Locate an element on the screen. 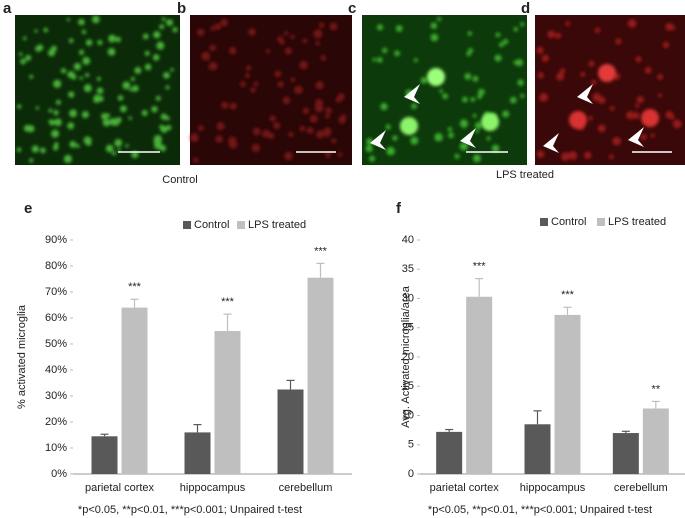  y-tick-label: 15 is located at coordinates (408, 386).